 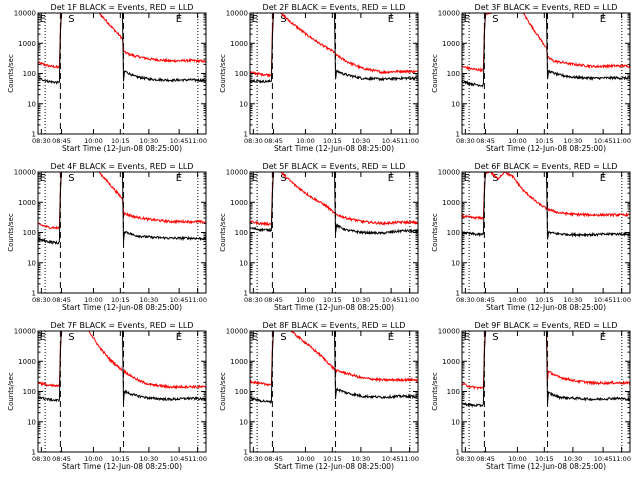 I want to click on panel-title: Det 2F BLACK = Events, RED = LLD, so click(x=334, y=7).